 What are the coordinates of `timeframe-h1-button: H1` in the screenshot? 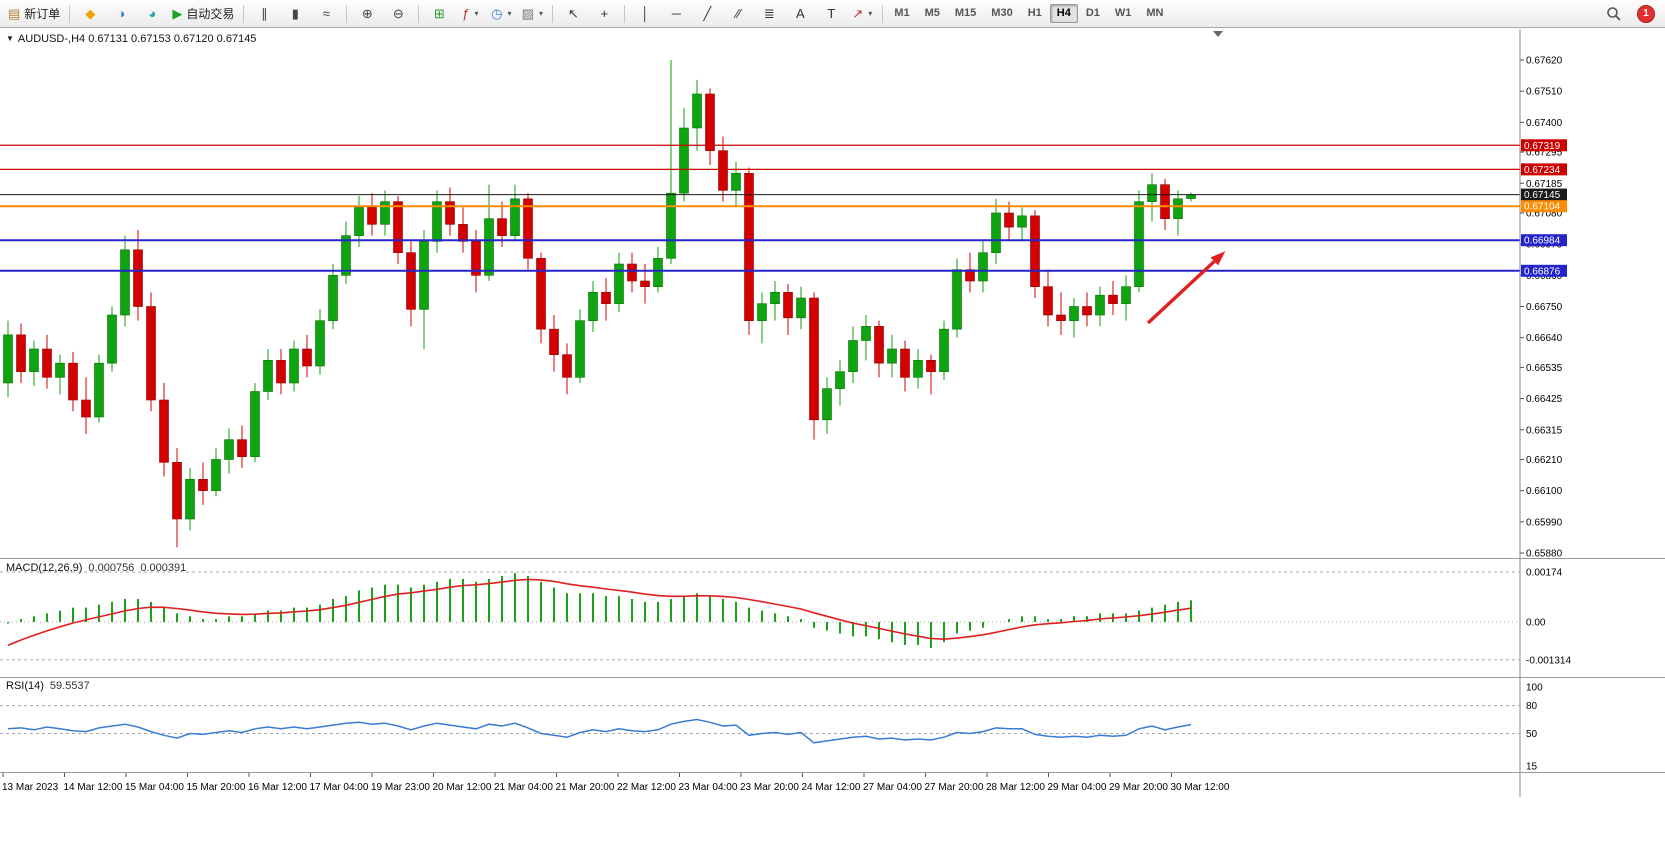 It's located at (1034, 13).